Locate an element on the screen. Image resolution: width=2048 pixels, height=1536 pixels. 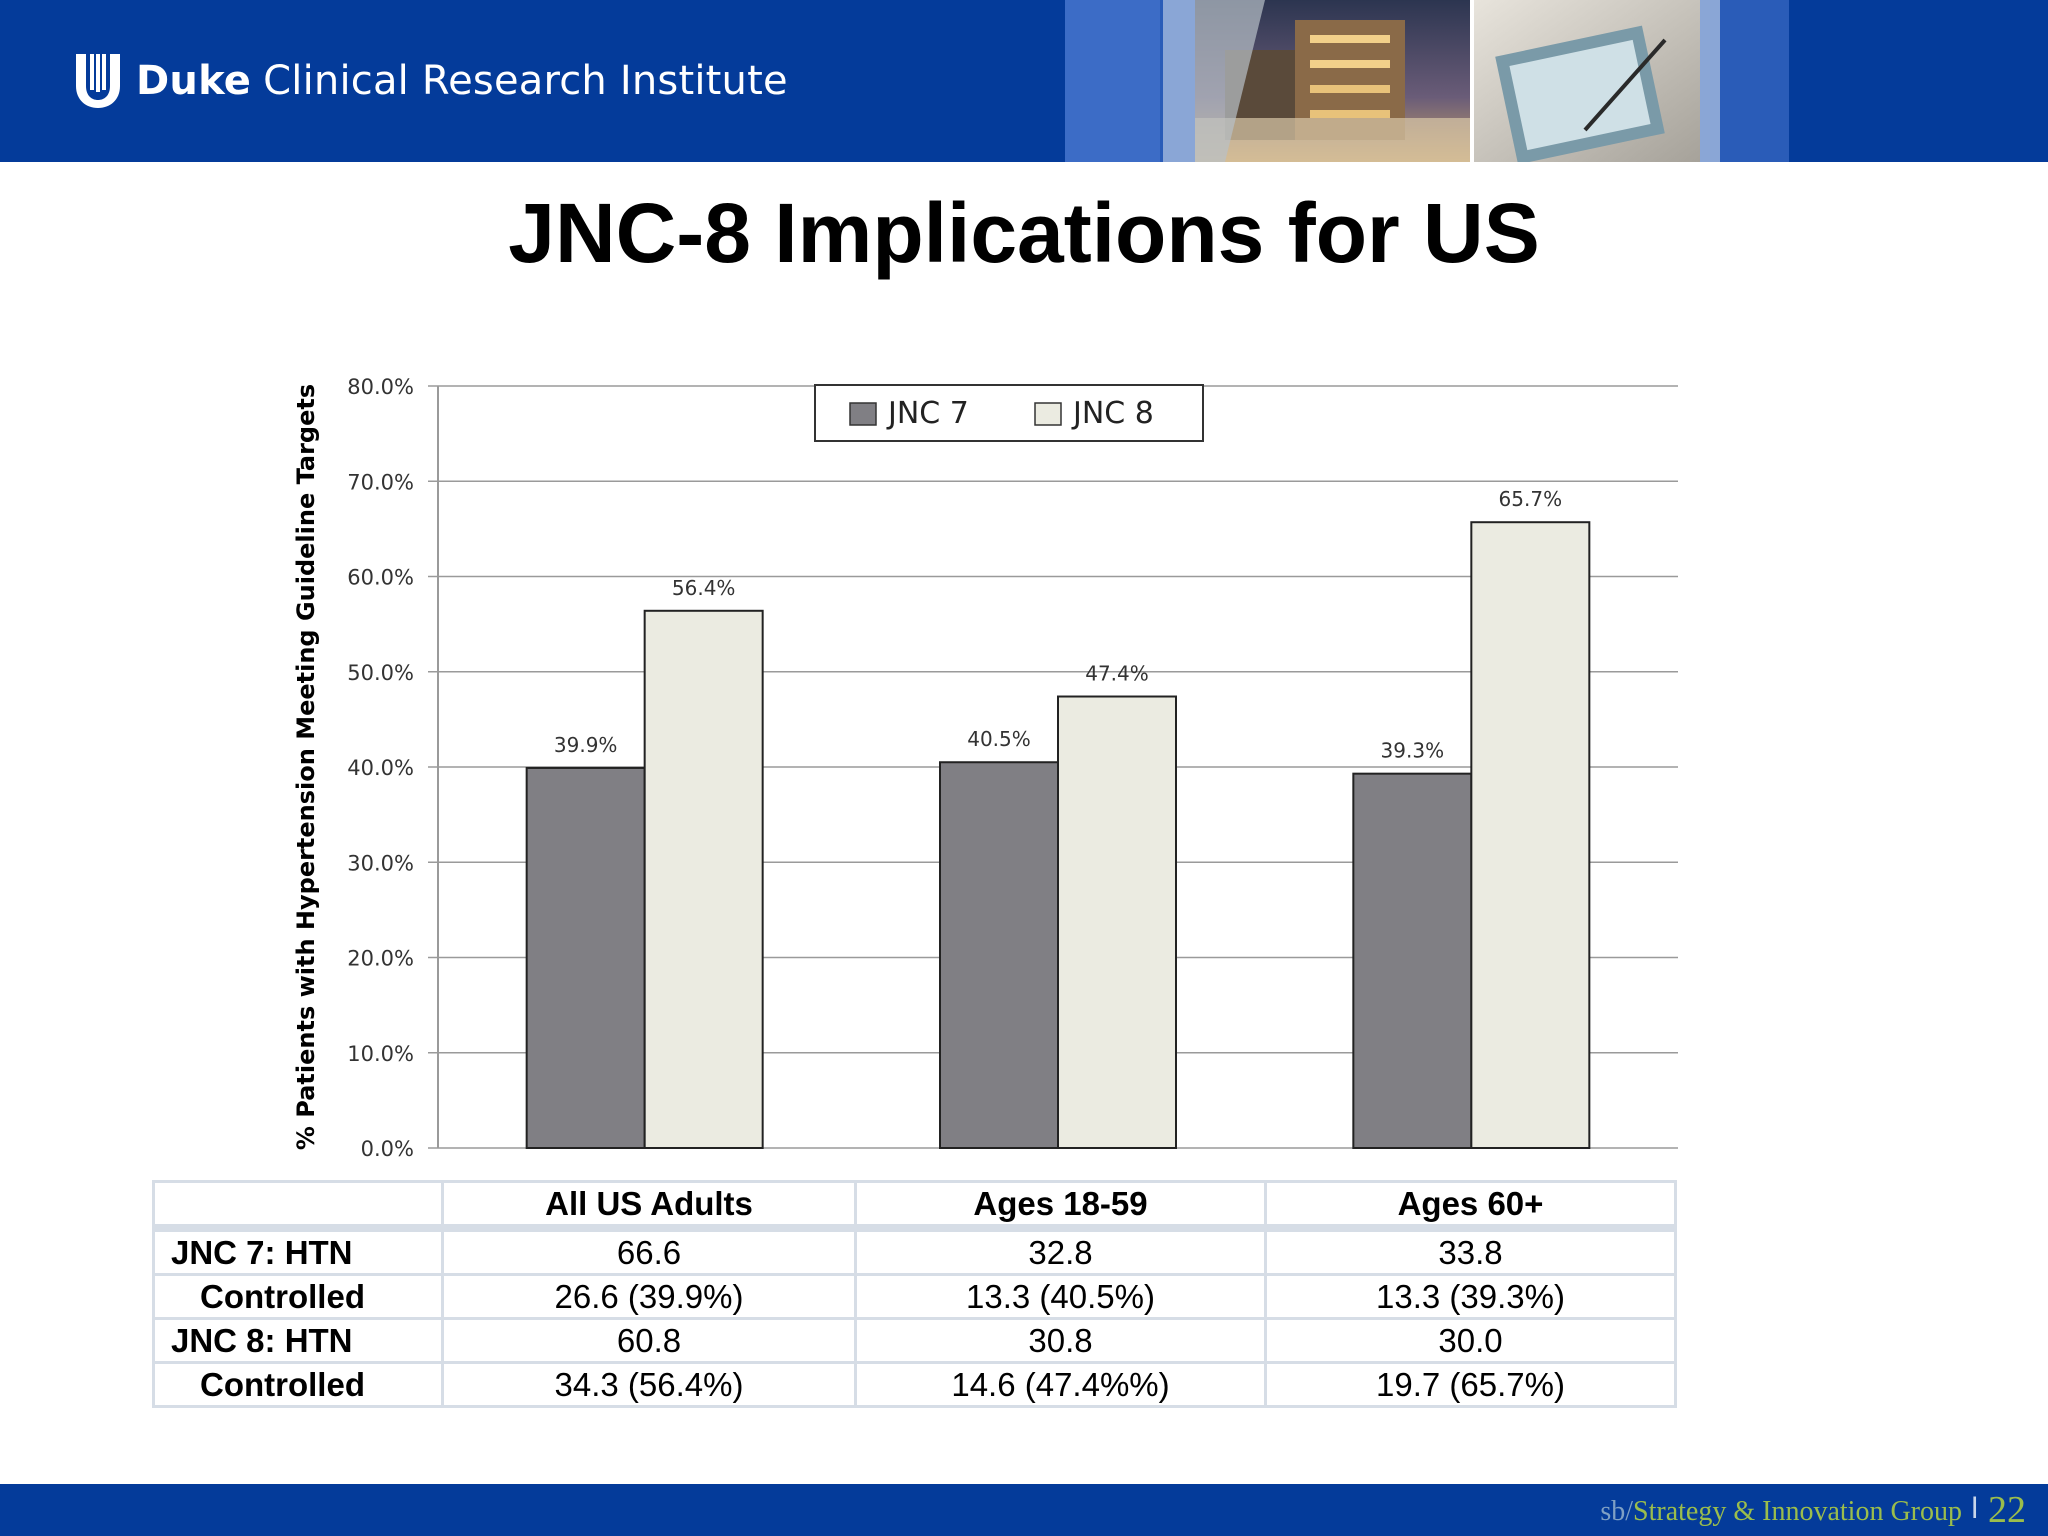
table-header-all-us-adults: All US Adults is located at coordinates (649, 1206).